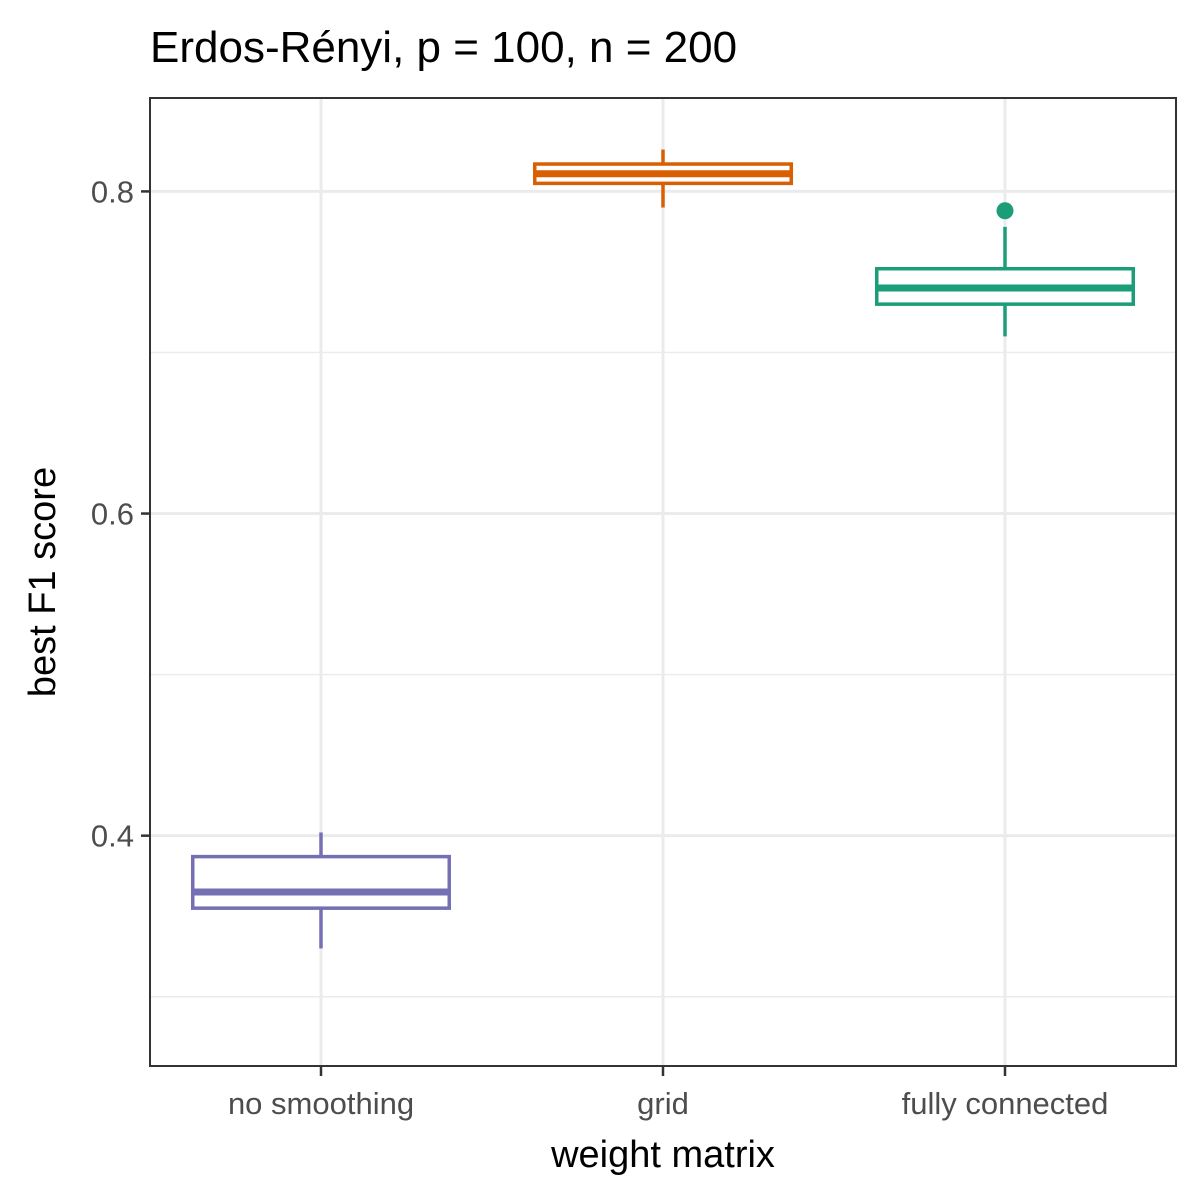  What do you see at coordinates (1005, 1103) in the screenshot?
I see `x-tick-label: fully connected` at bounding box center [1005, 1103].